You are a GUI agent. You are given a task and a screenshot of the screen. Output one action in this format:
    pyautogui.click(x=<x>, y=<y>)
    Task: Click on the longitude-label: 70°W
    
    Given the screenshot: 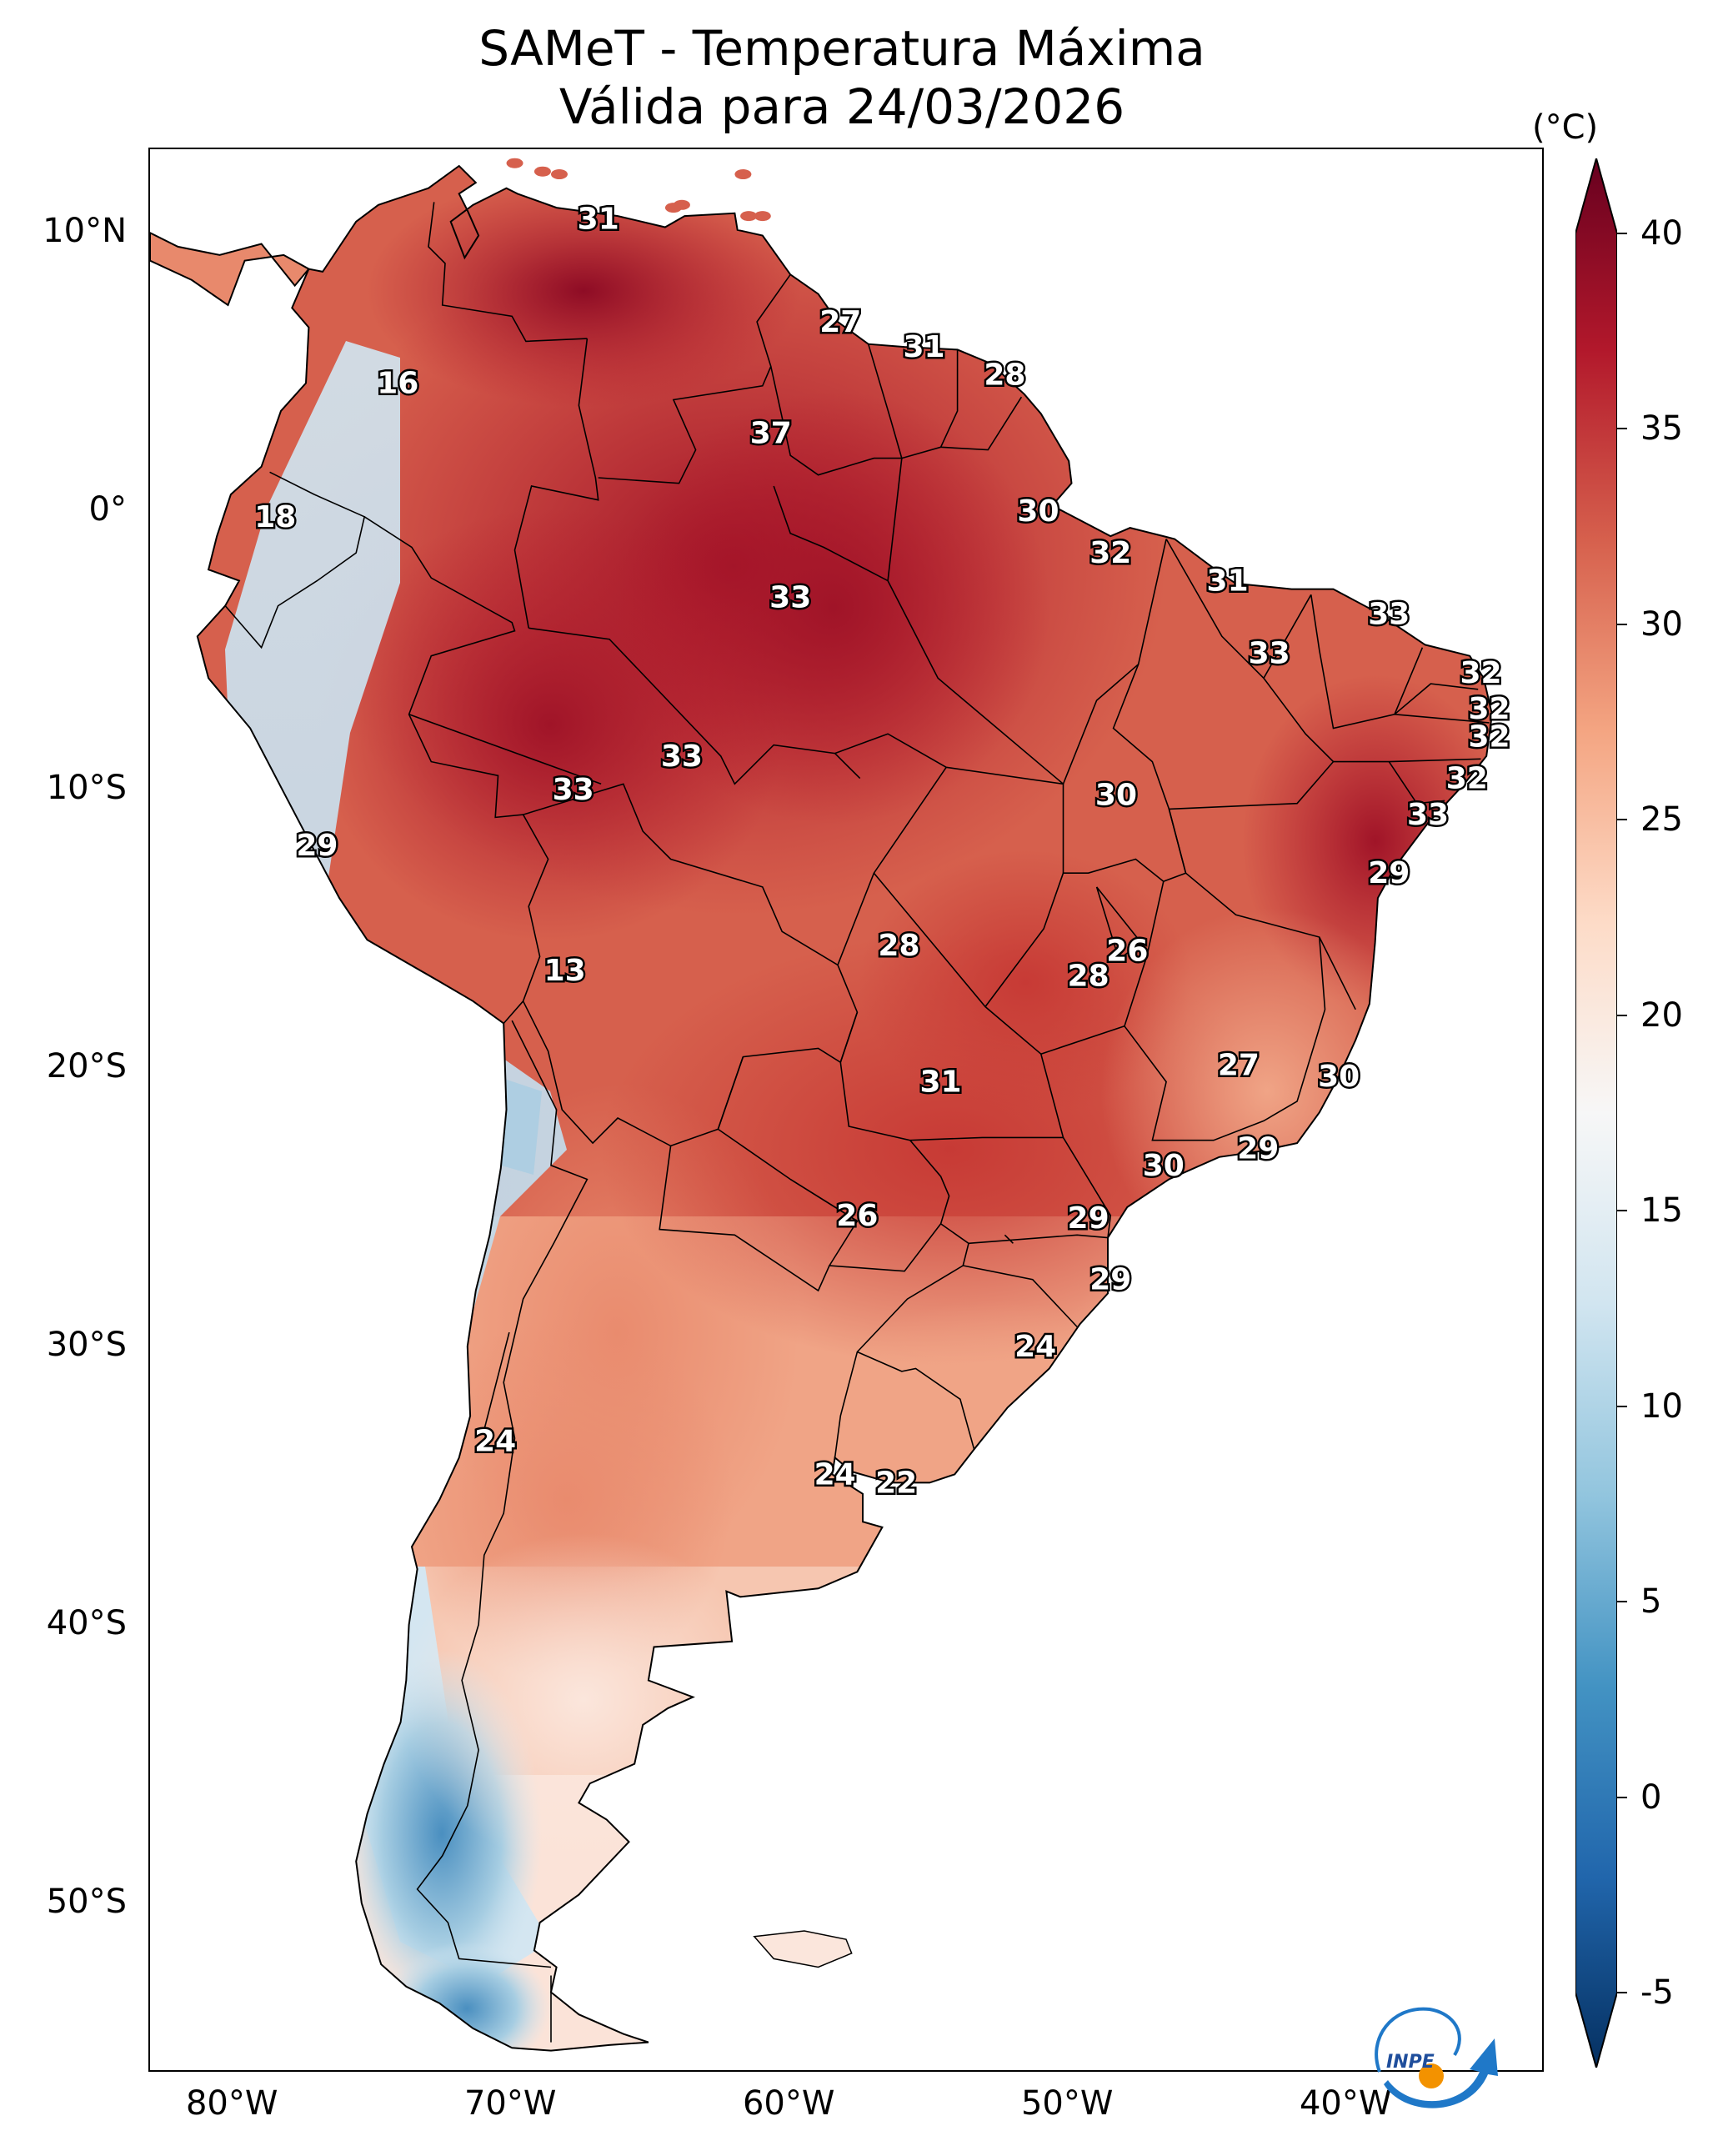 What is the action you would take?
    pyautogui.click(x=510, y=2103)
    